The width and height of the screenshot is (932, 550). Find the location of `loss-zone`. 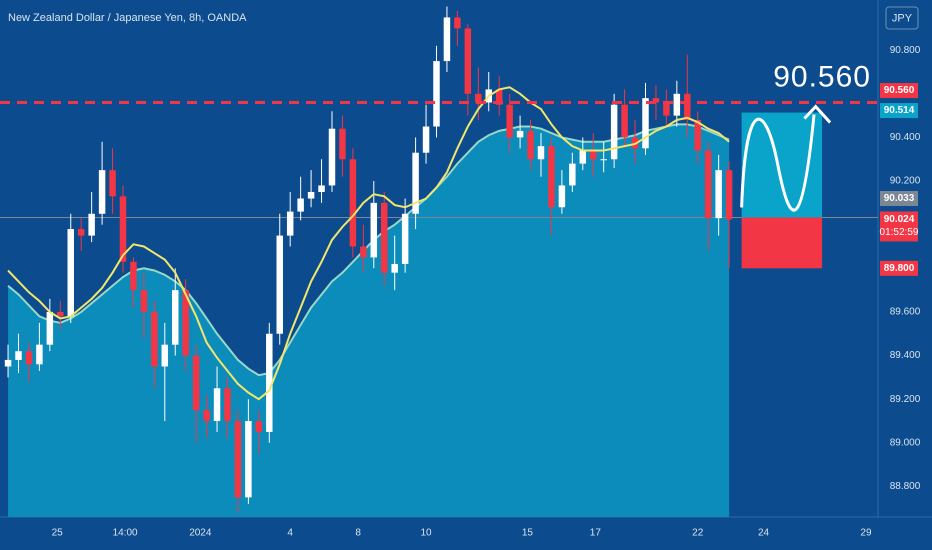

loss-zone is located at coordinates (782, 243).